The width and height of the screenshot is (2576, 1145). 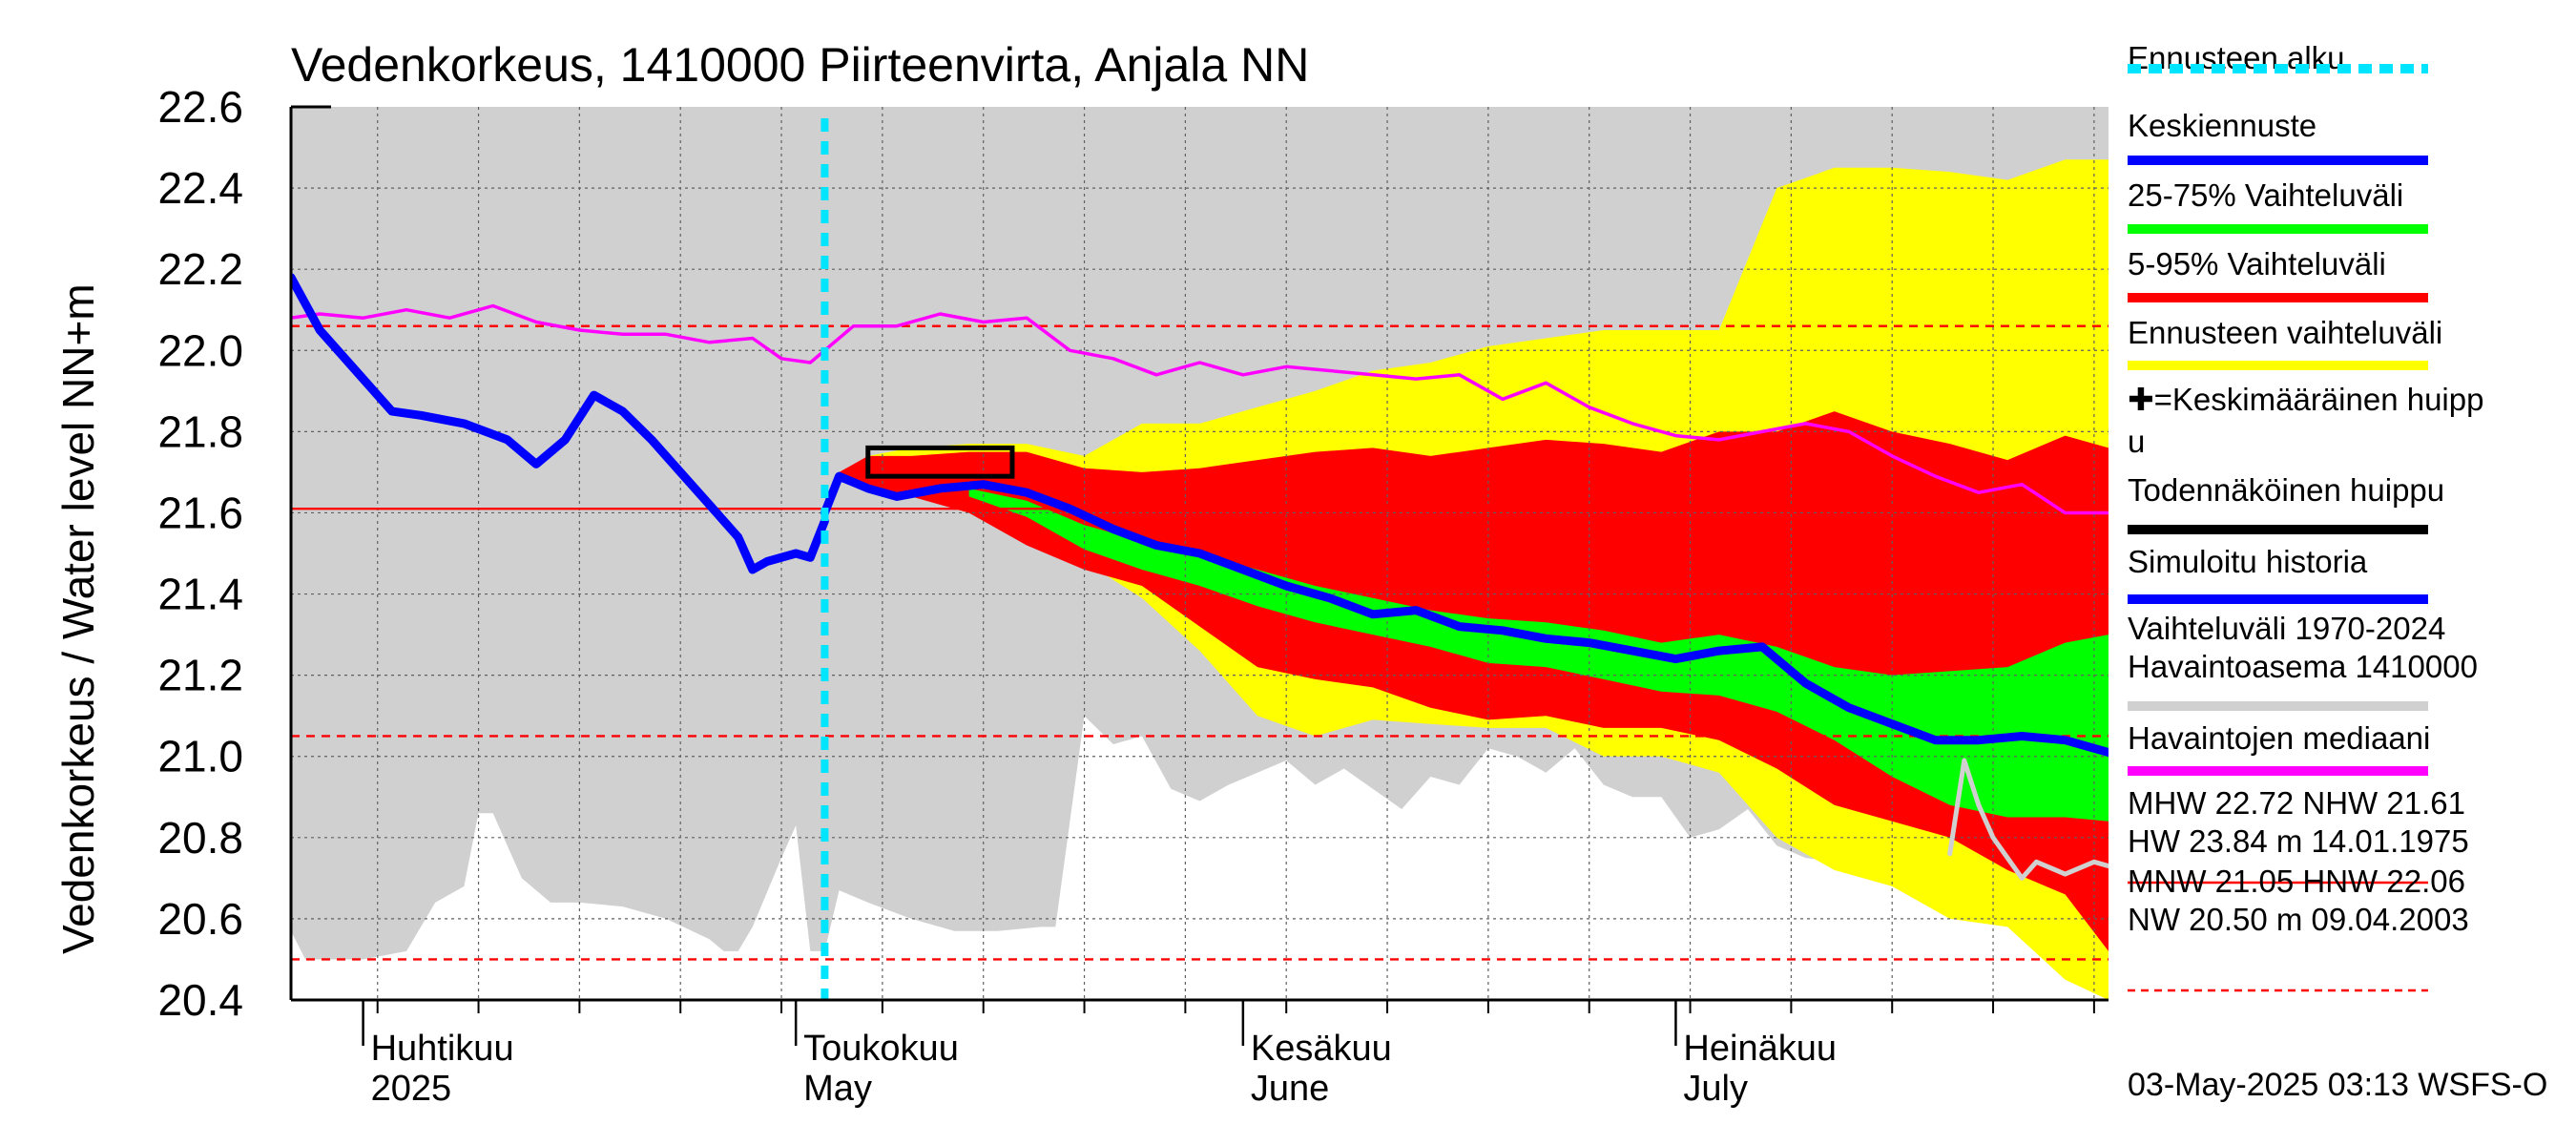 What do you see at coordinates (2222, 125) in the screenshot?
I see `legend-label: Keskiennuste` at bounding box center [2222, 125].